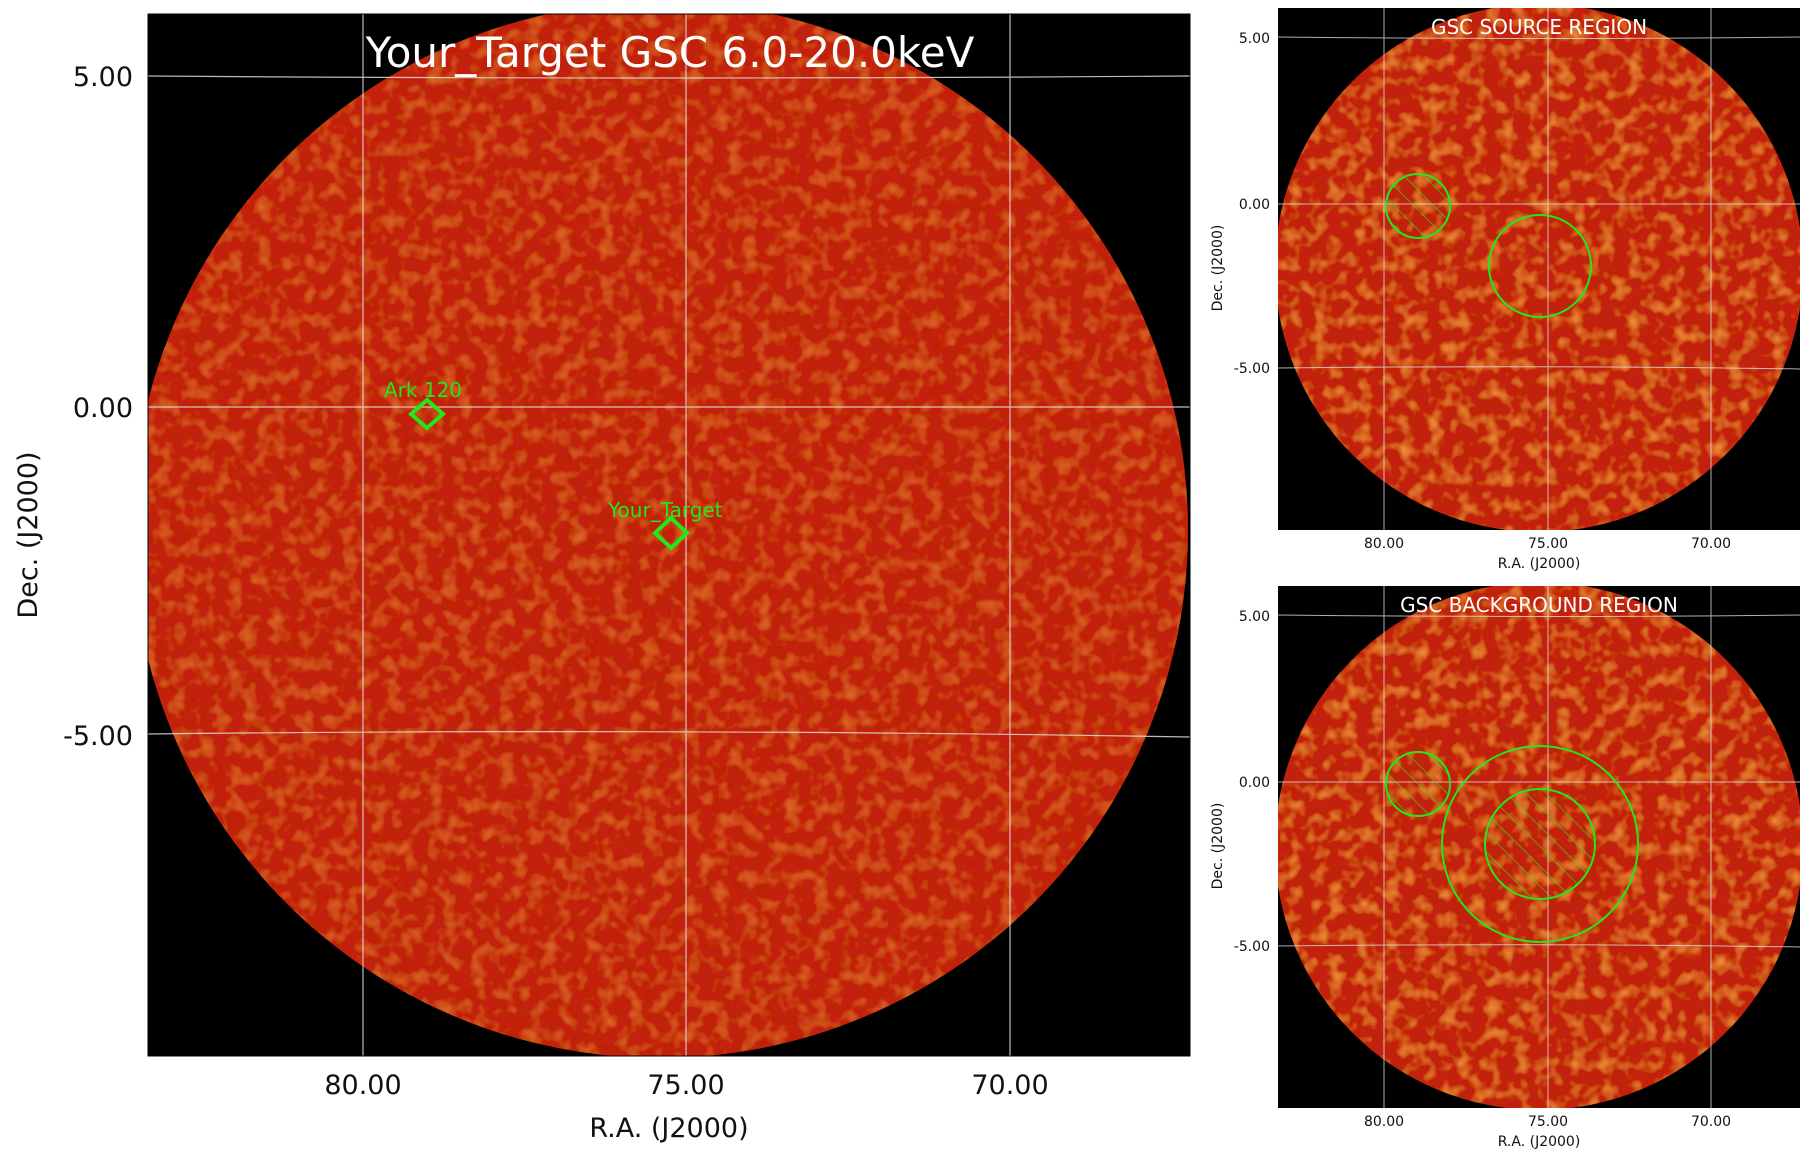 Image resolution: width=1803 pixels, height=1156 pixels. I want to click on marker-your-target: Your_Target, so click(665, 524).